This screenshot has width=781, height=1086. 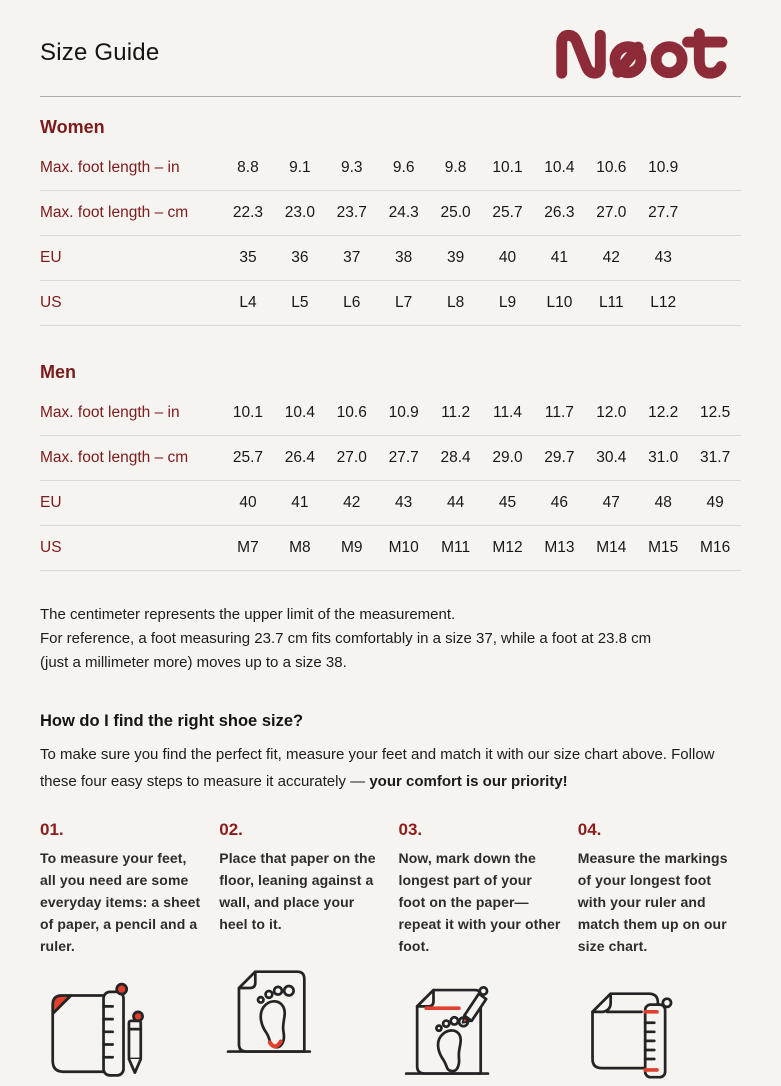 I want to click on size-value: 28.4, so click(x=455, y=457).